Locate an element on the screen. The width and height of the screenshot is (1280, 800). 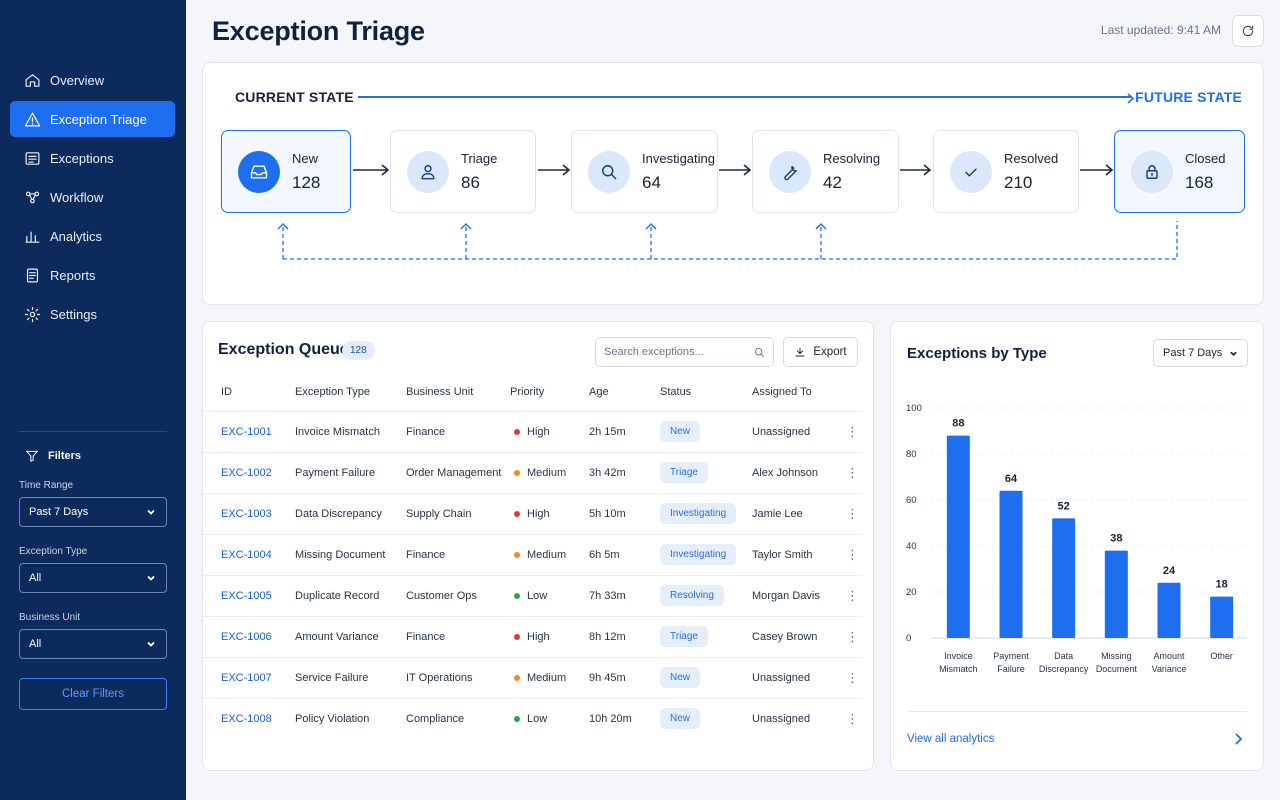
sidebar-item-settings: Settings is located at coordinates (92, 314).